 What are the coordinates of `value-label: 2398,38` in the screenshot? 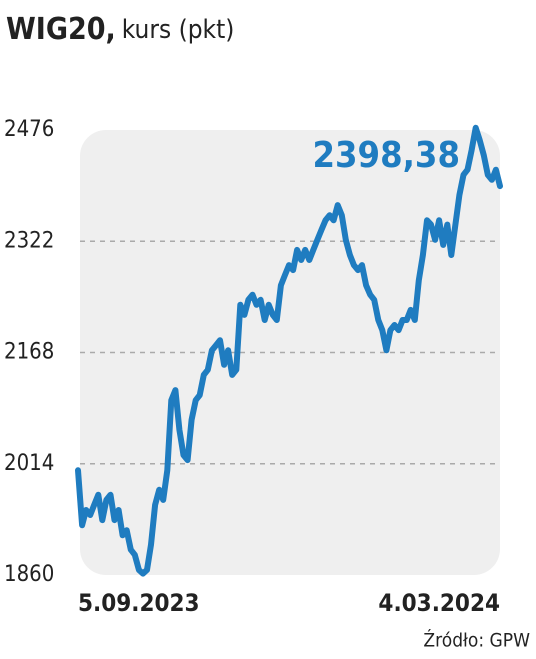 It's located at (386, 155).